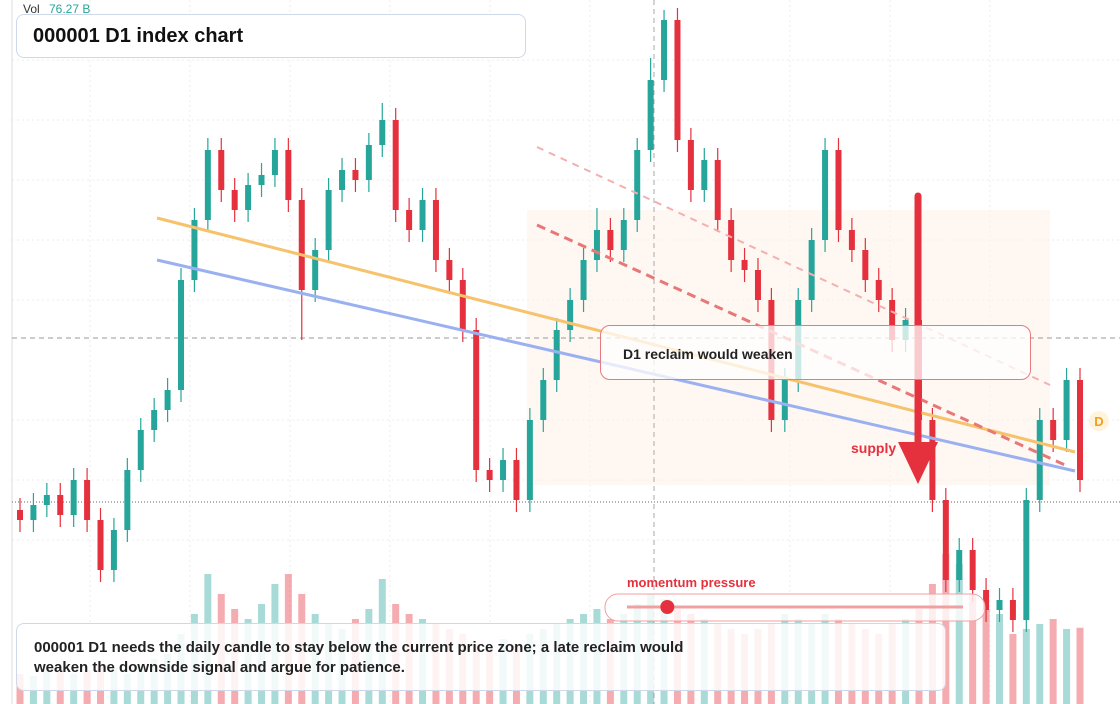 This screenshot has height=704, width=1120. I want to click on title: 000001 D1 index chart, so click(271, 36).